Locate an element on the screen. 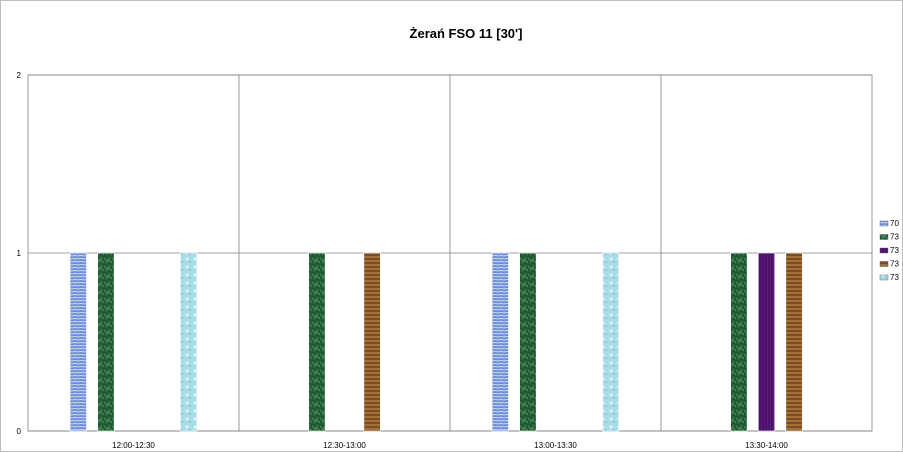  x-tick-label: 13:00-13:30 is located at coordinates (555, 445).